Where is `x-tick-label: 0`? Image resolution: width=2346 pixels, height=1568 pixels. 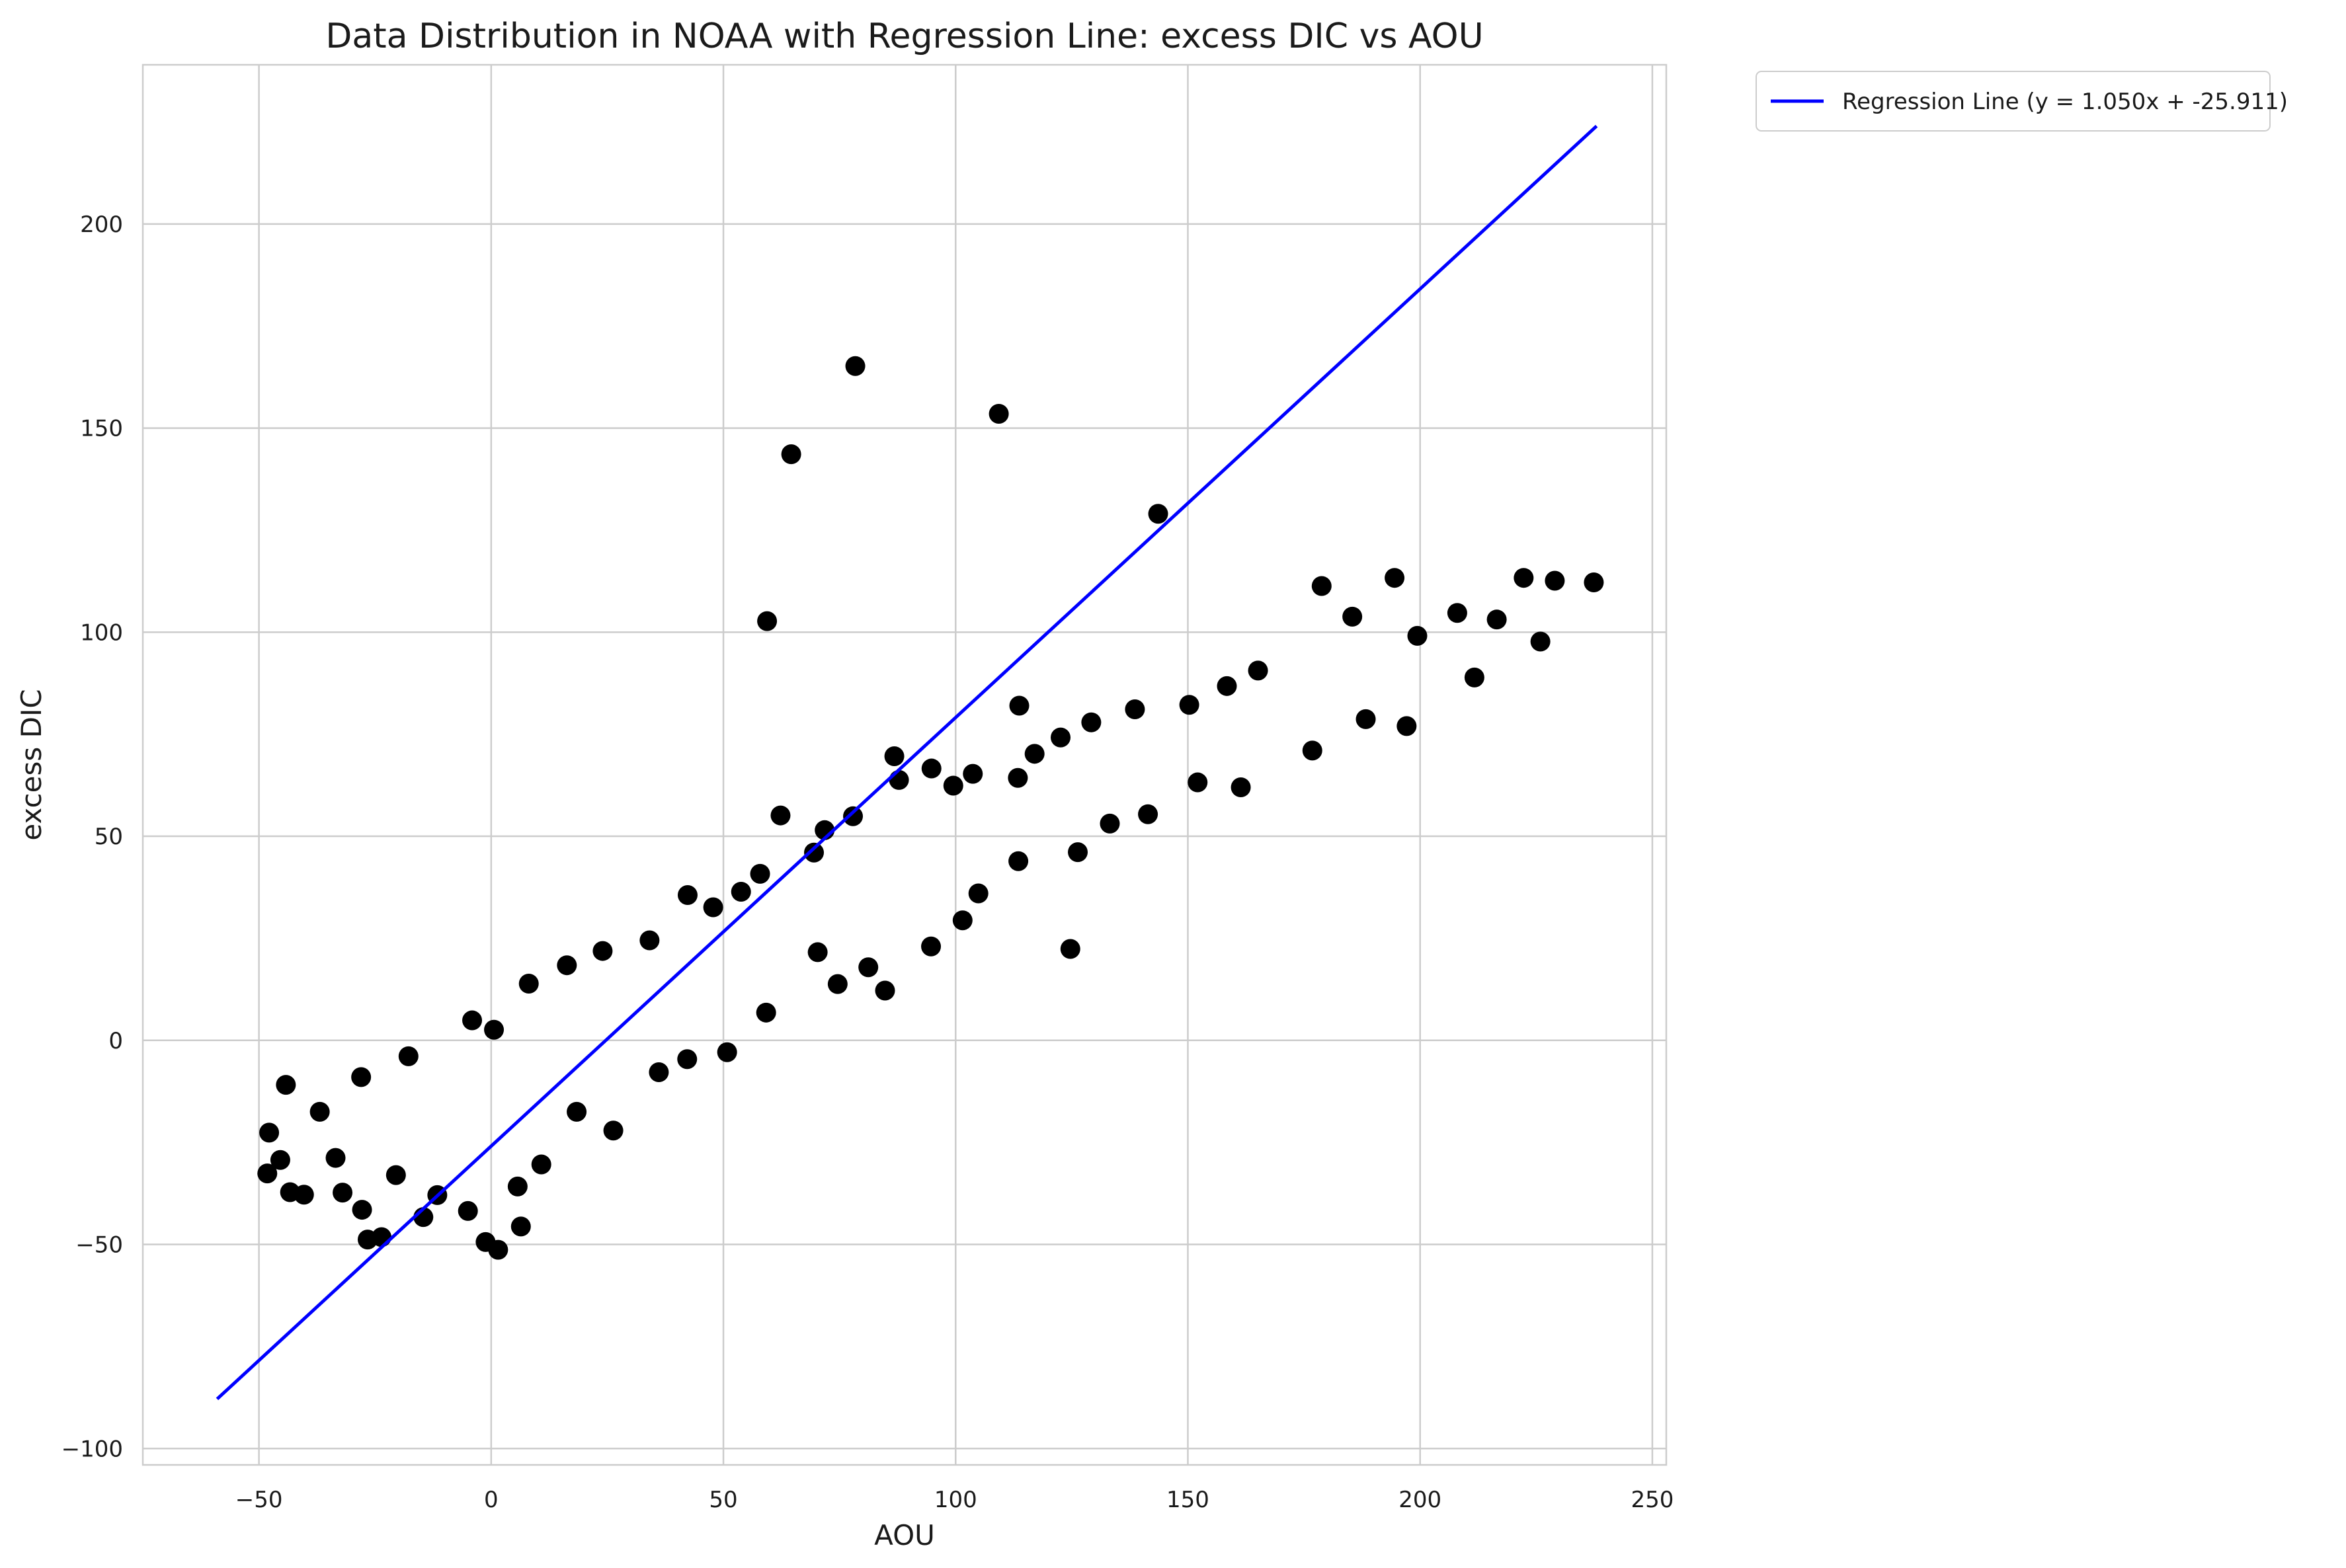 x-tick-label: 0 is located at coordinates (491, 1500).